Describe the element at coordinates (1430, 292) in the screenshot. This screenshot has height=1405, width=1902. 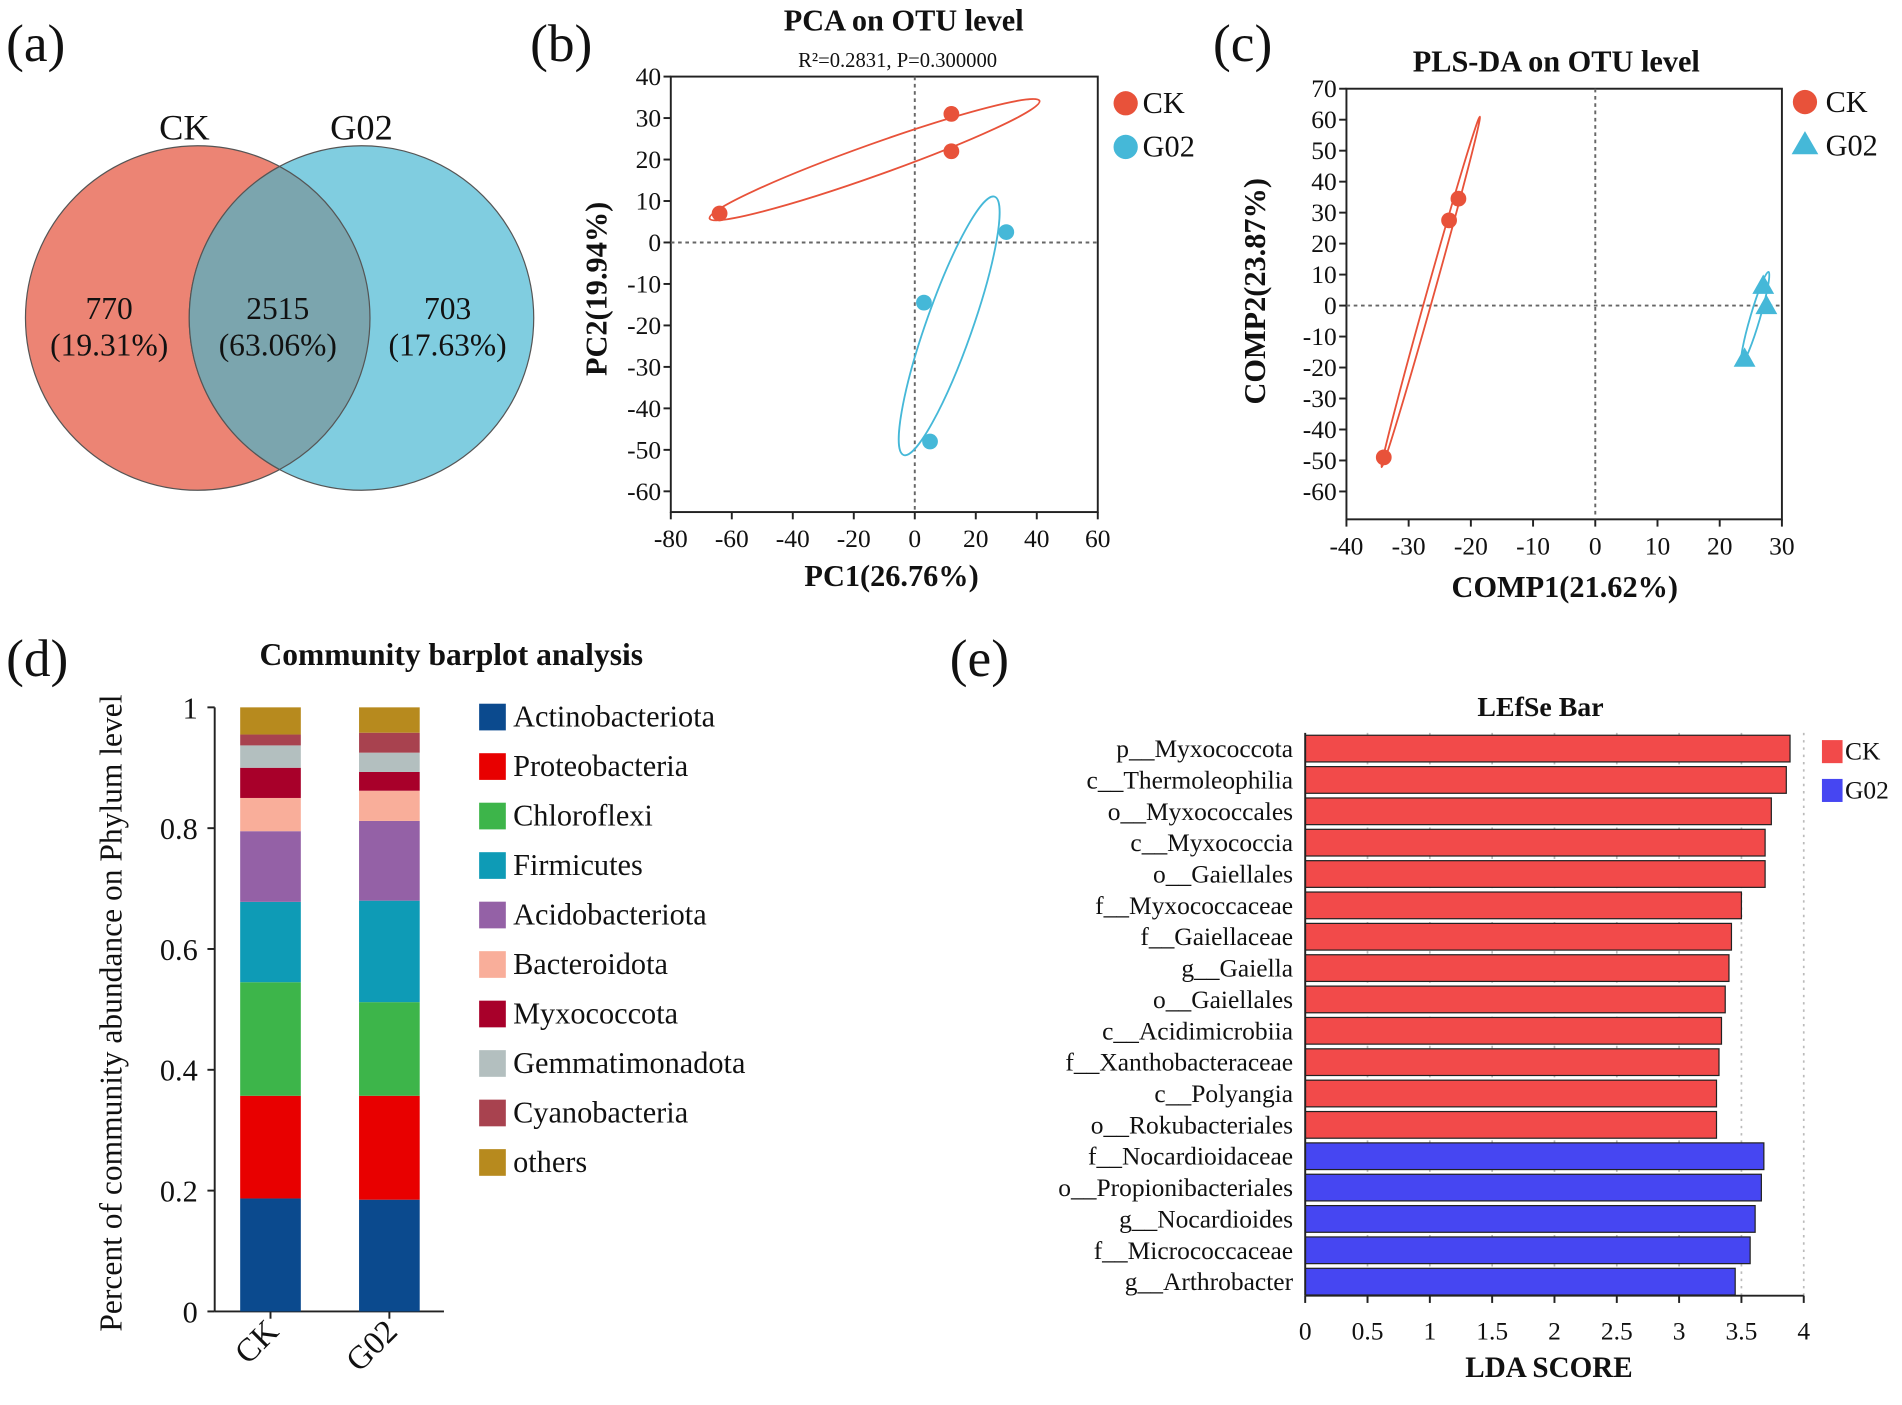
I see `plsda-ellipse-ck` at that location.